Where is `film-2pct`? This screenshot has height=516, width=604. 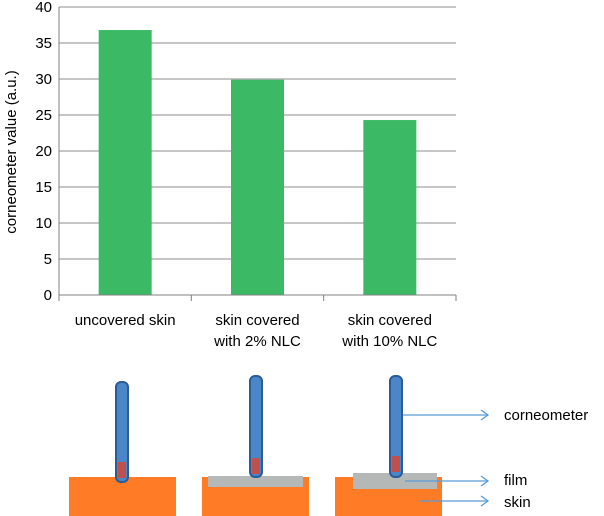 film-2pct is located at coordinates (255, 481).